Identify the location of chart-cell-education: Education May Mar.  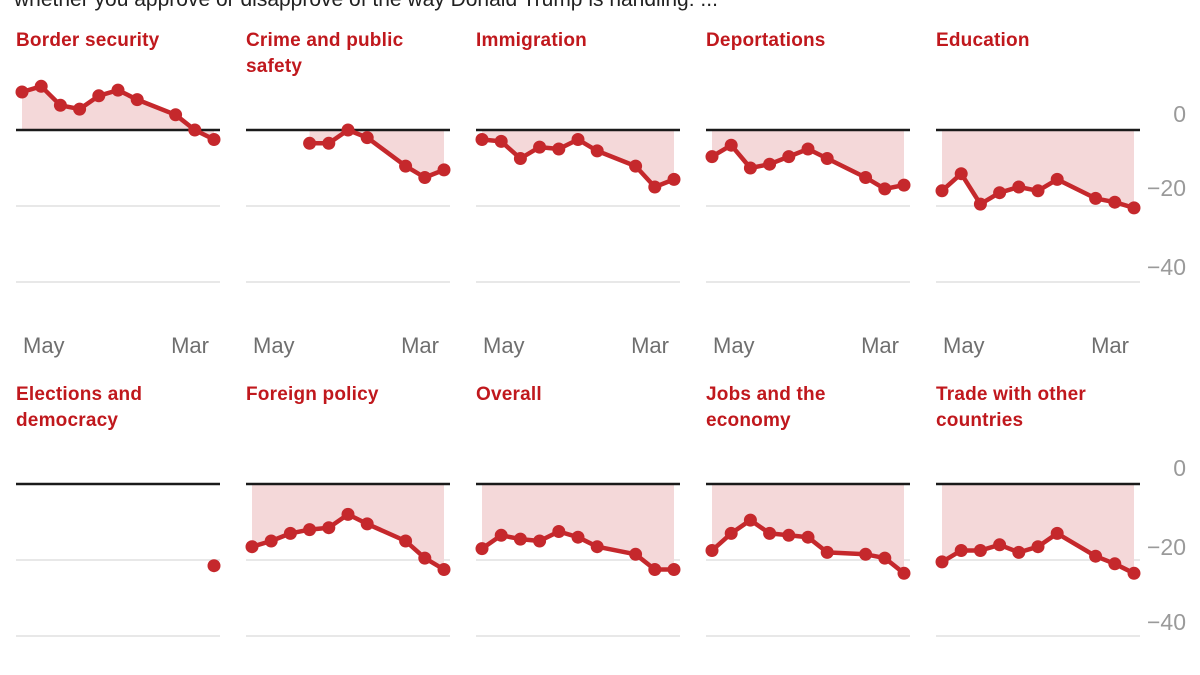
(1038, 194).